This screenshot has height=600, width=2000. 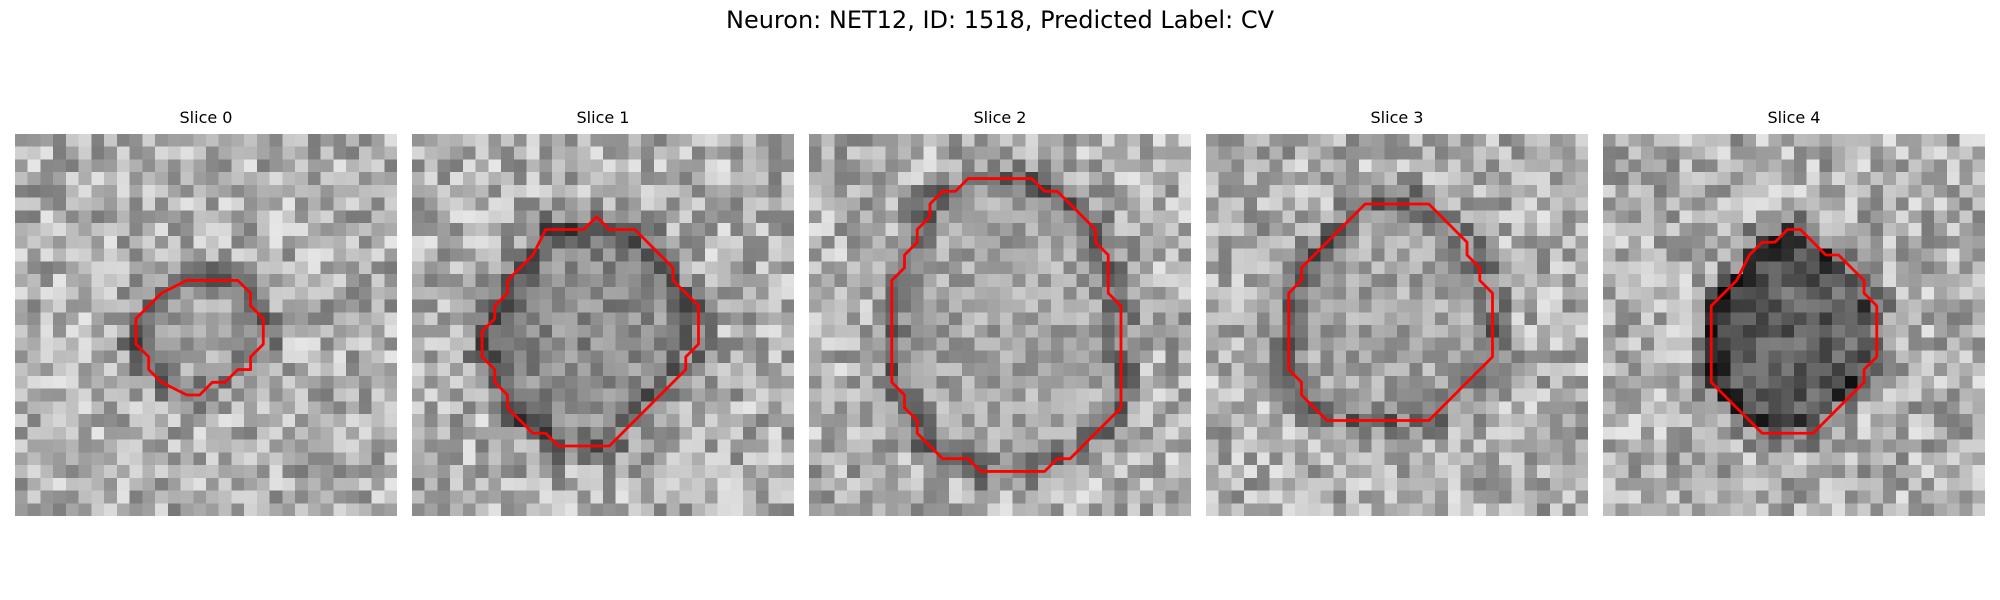 I want to click on slice-panel-2: Slice 2, so click(x=1000, y=312).